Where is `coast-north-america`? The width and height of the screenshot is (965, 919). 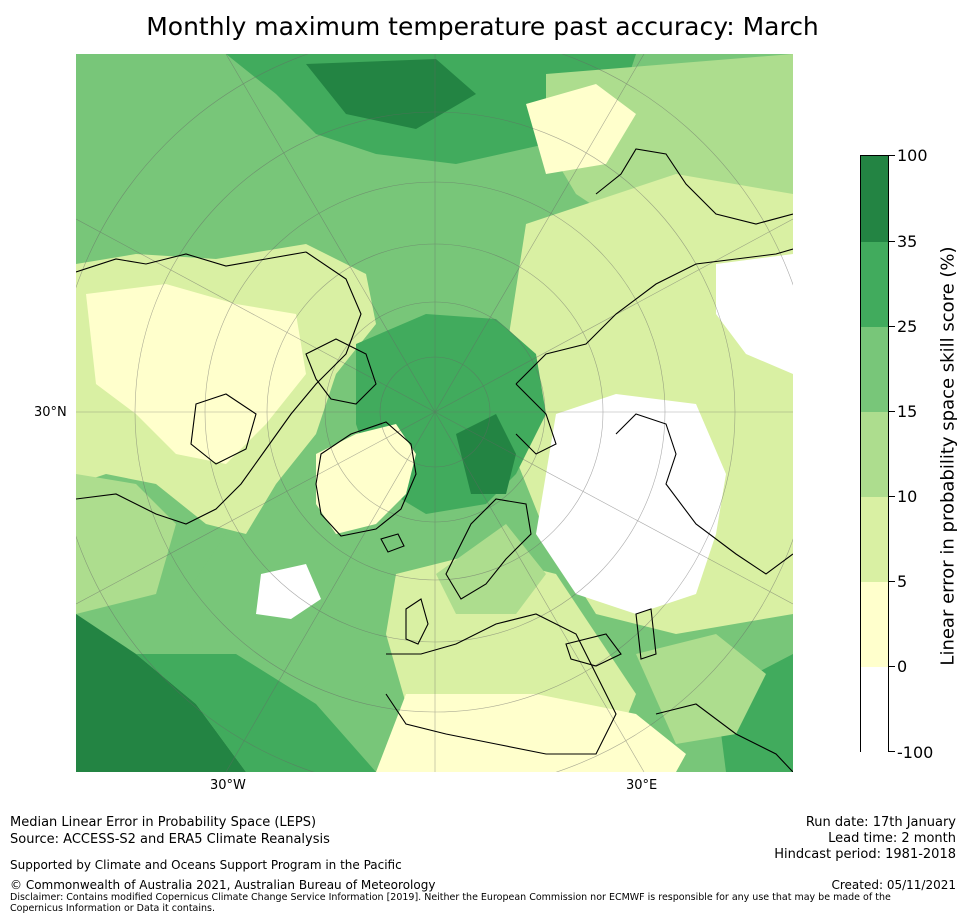 coast-north-america is located at coordinates (219, 388).